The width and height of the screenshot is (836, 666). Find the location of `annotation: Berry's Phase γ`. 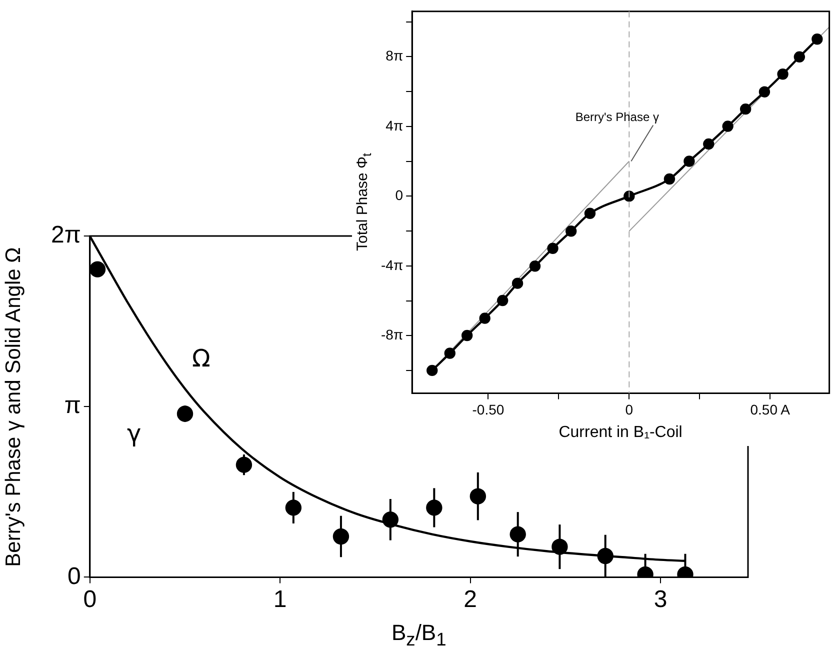

annotation: Berry's Phase γ is located at coordinates (617, 117).